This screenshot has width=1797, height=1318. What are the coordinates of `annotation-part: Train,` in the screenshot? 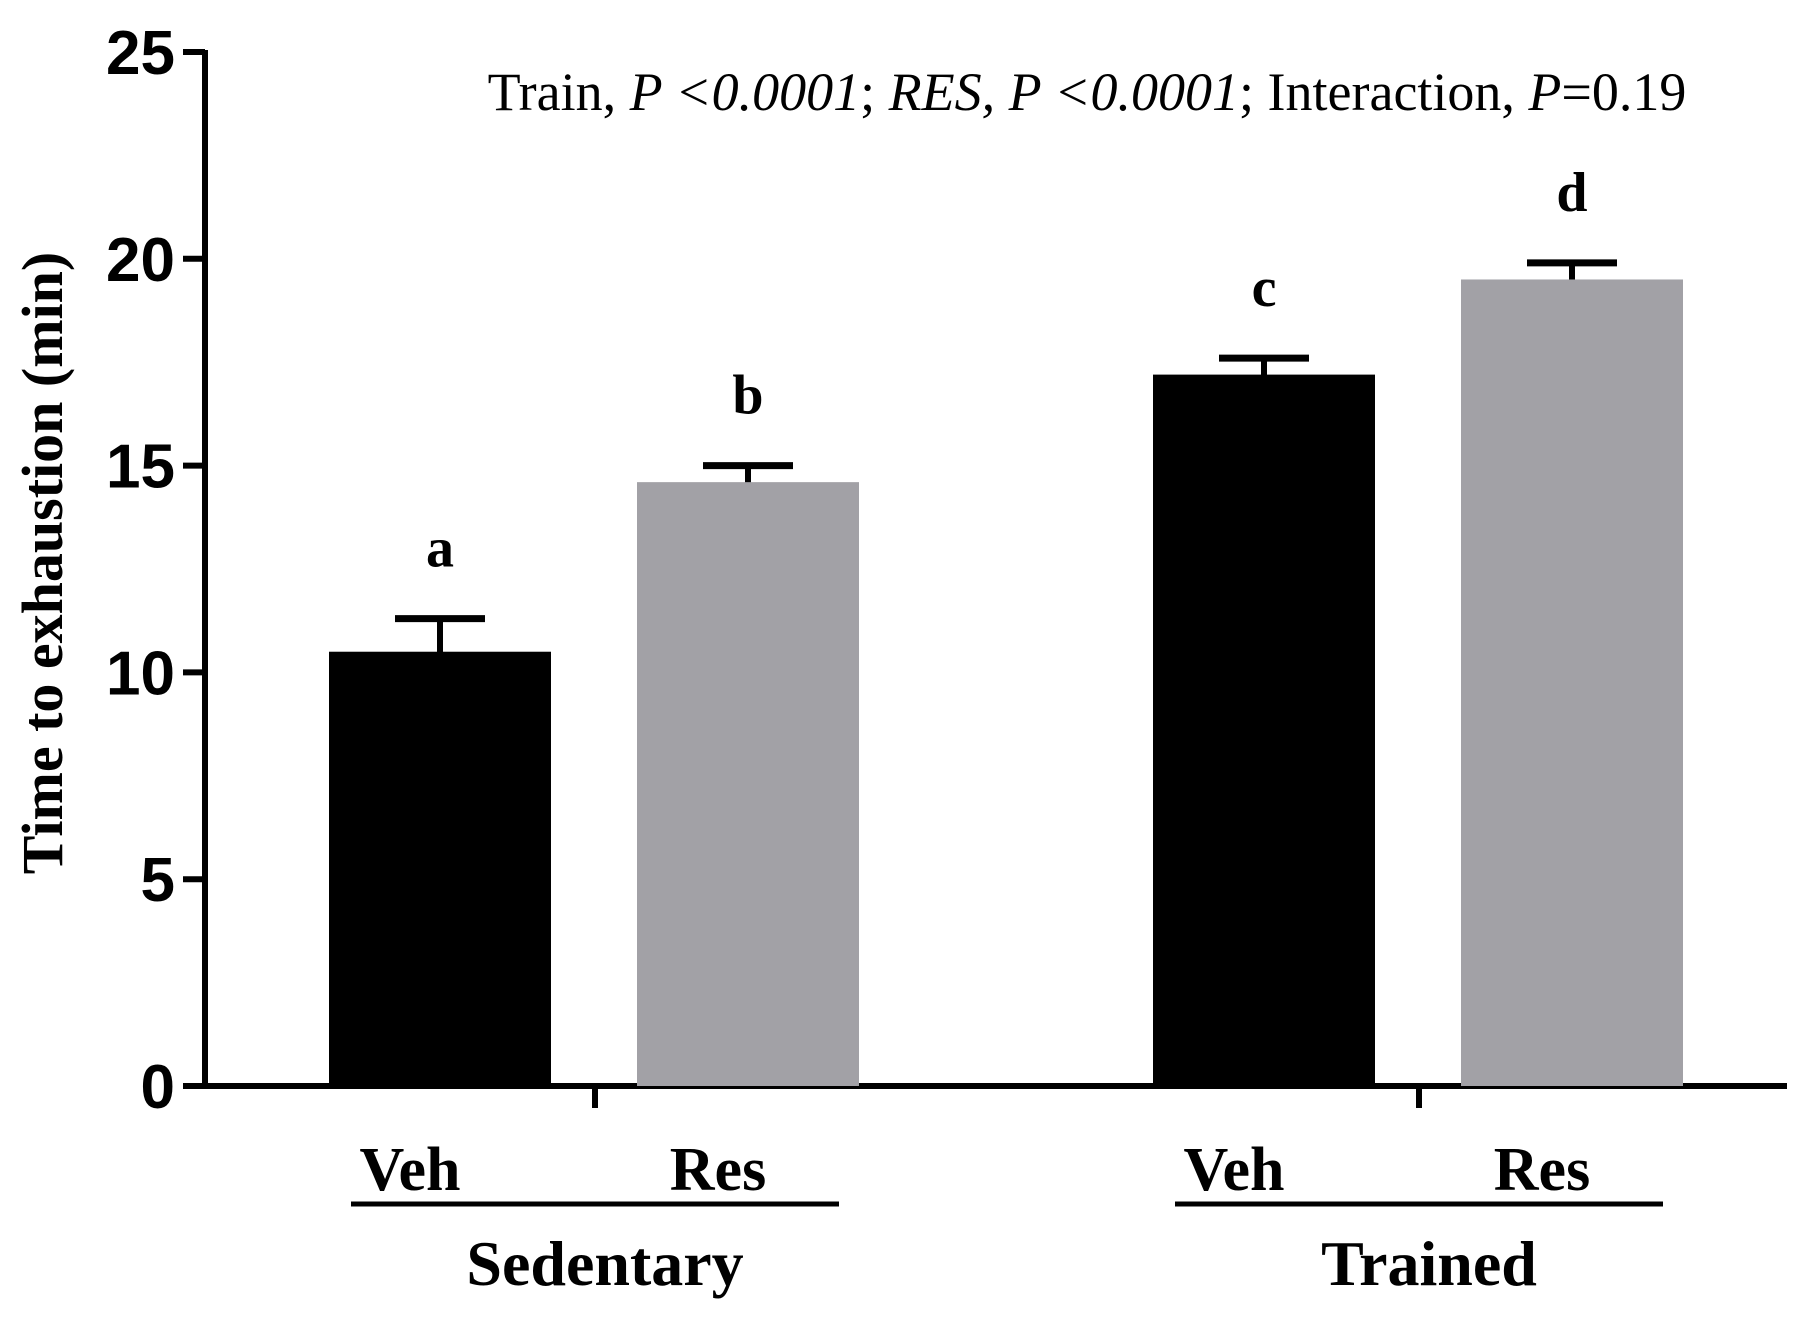 It's located at (559, 92).